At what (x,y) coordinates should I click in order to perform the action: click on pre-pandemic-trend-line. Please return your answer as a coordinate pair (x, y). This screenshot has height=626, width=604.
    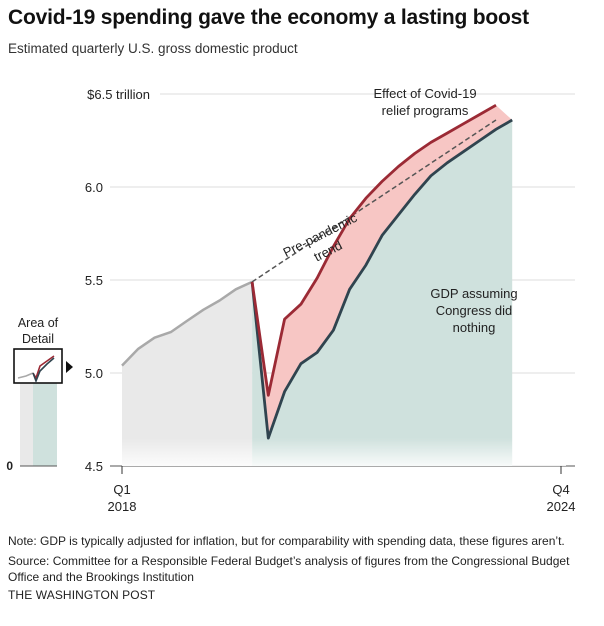
    Looking at the image, I should click on (374, 201).